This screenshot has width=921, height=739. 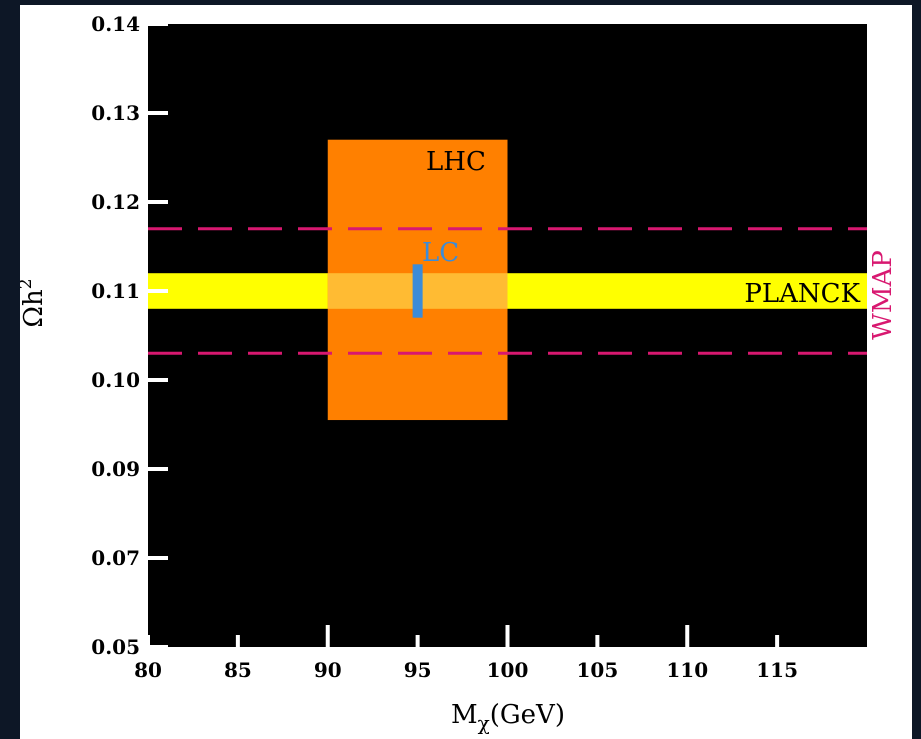 What do you see at coordinates (464, 715) in the screenshot?
I see `x-axis-title-main: M` at bounding box center [464, 715].